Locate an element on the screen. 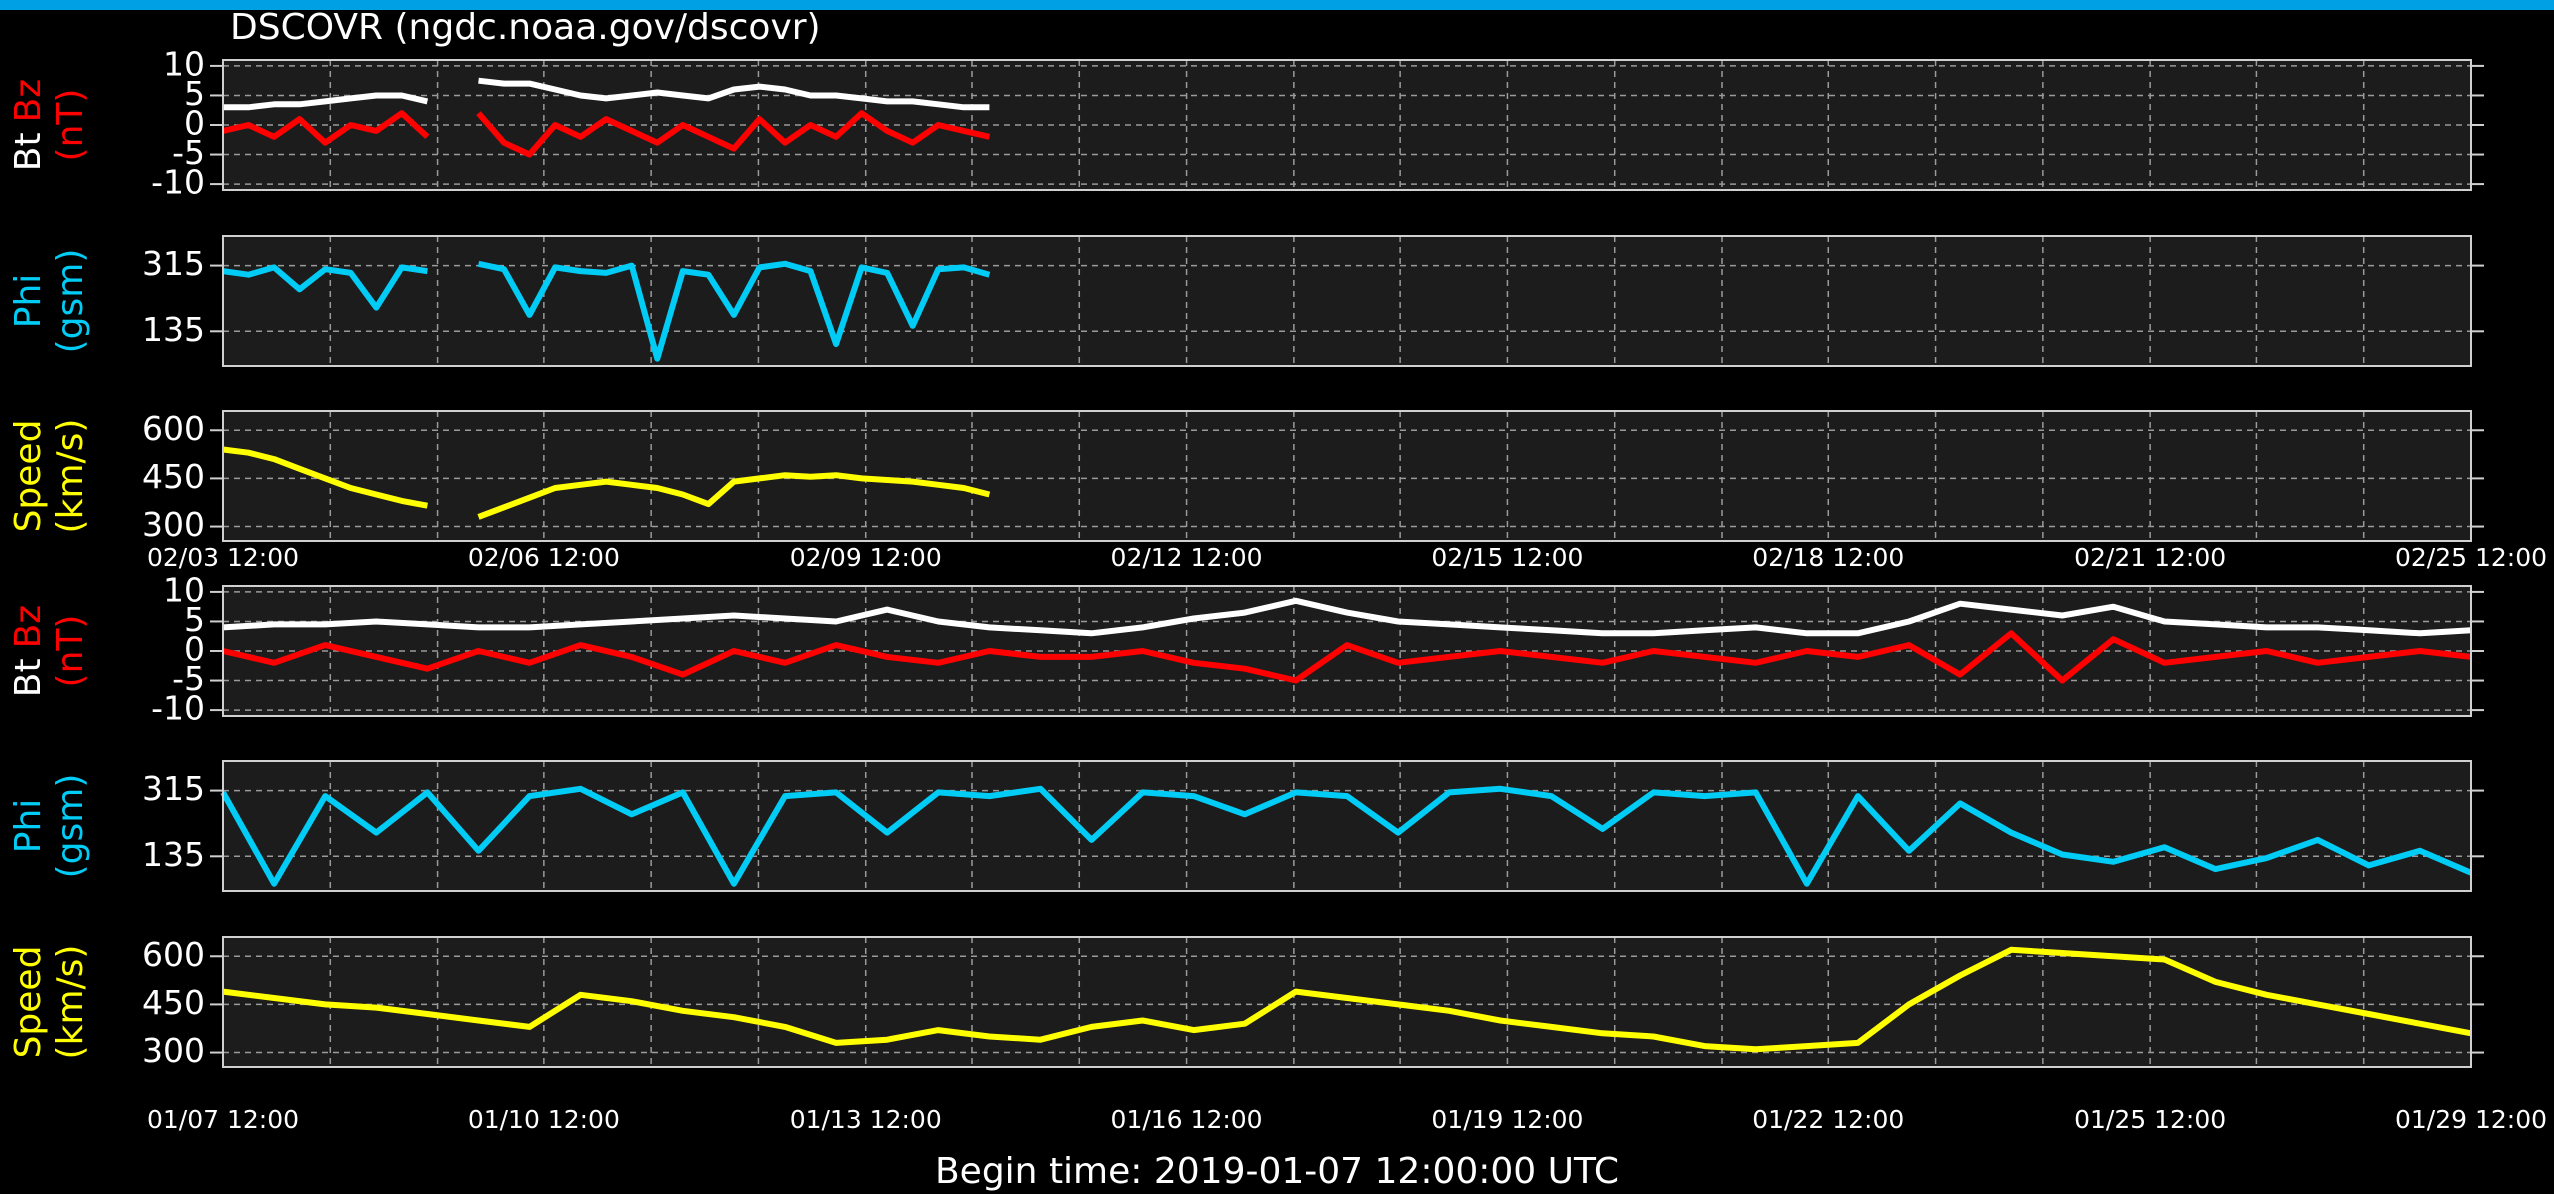 This screenshot has width=2554, height=1194. top-bar is located at coordinates (1277, 5).